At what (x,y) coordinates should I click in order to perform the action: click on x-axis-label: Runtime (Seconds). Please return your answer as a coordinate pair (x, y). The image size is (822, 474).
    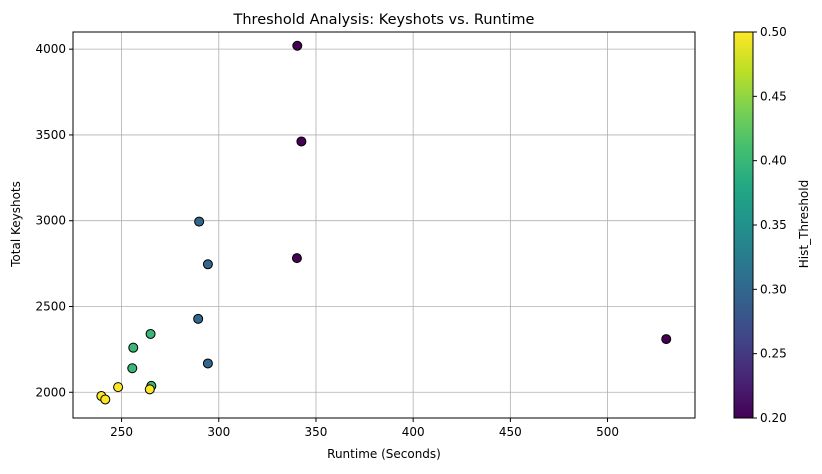
    Looking at the image, I should click on (384, 454).